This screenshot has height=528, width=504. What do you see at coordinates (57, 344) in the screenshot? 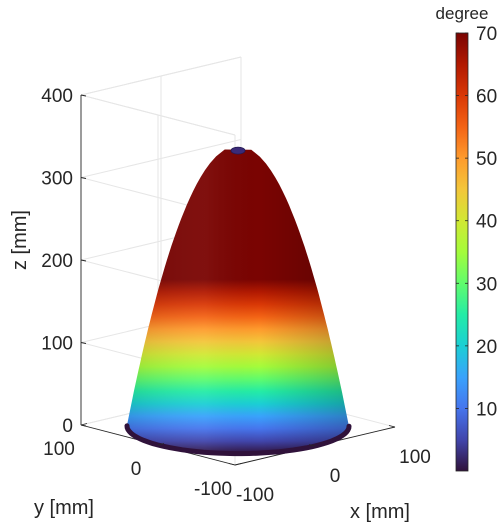
I see `z-tick-label: 100` at bounding box center [57, 344].